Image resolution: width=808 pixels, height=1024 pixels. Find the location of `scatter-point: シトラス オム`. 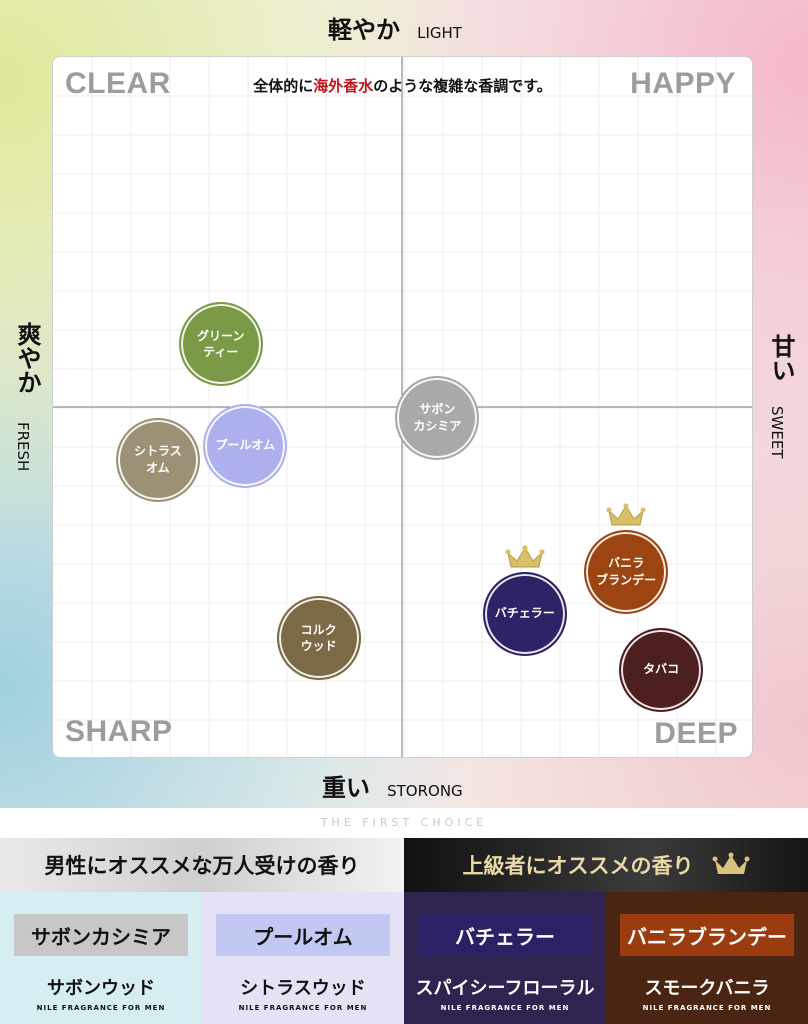

scatter-point: シトラス オム is located at coordinates (157, 459).